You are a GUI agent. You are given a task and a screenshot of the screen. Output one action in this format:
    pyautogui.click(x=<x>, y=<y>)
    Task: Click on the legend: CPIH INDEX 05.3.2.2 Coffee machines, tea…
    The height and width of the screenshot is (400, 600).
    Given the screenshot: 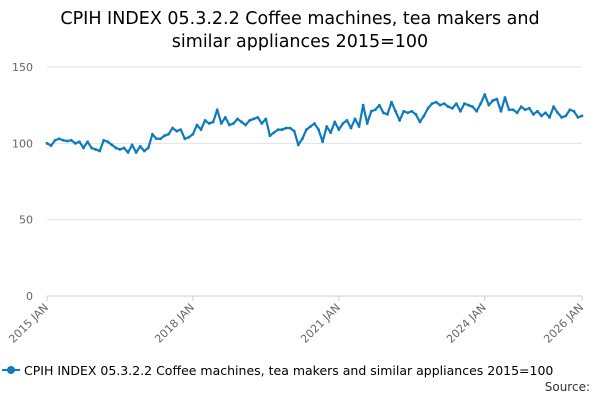 What is the action you would take?
    pyautogui.click(x=277, y=370)
    